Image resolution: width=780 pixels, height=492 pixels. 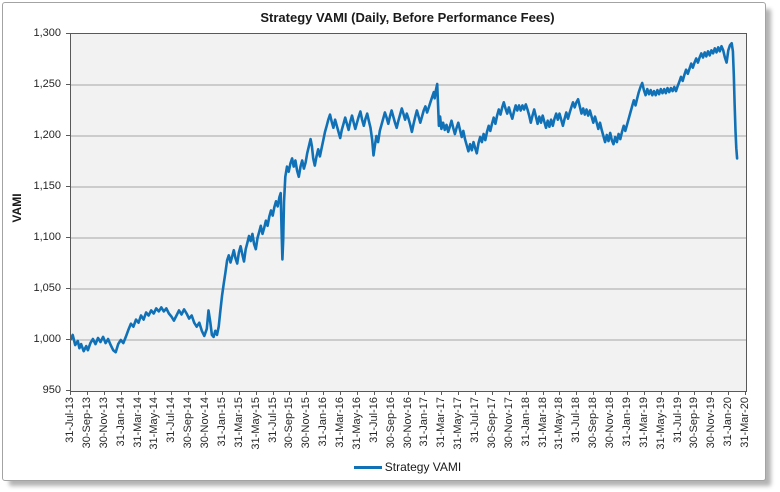 What do you see at coordinates (255, 423) in the screenshot?
I see `x-tick-label: 31-May-15` at bounding box center [255, 423].